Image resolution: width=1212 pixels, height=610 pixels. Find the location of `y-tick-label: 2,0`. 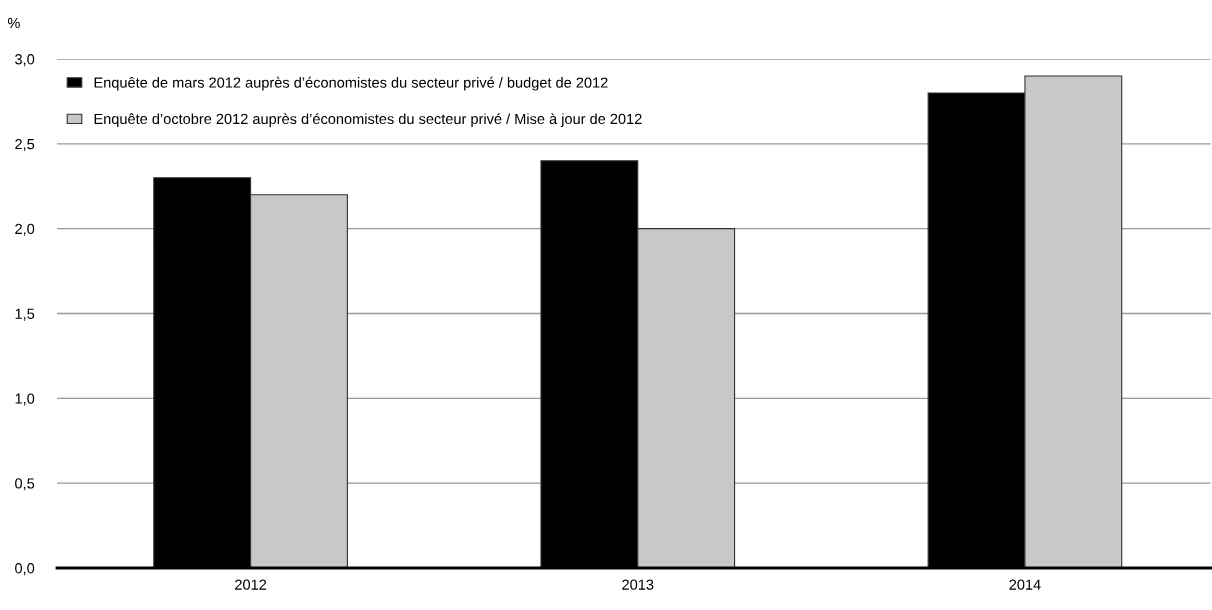

y-tick-label: 2,0 is located at coordinates (25, 229).